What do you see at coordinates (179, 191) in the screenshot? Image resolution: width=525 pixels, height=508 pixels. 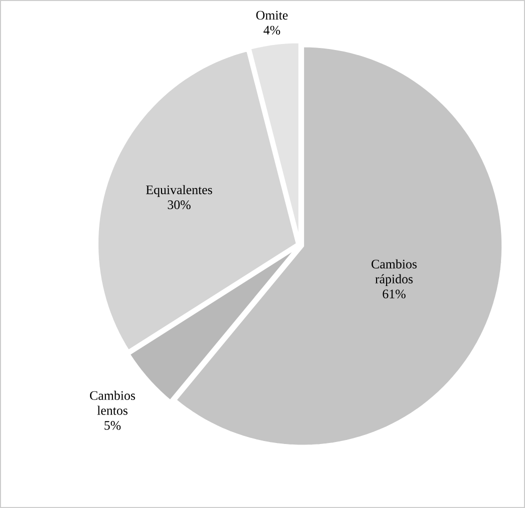 I see `slice-label: Equivalentes` at bounding box center [179, 191].